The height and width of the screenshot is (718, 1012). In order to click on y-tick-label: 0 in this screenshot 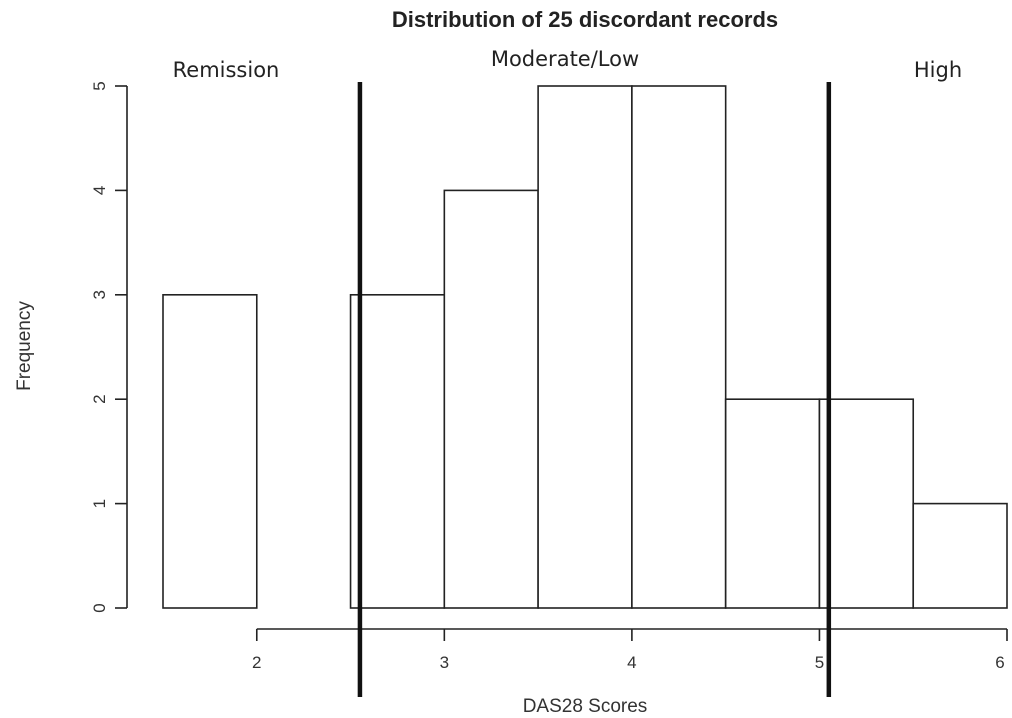, I will do `click(99, 607)`.